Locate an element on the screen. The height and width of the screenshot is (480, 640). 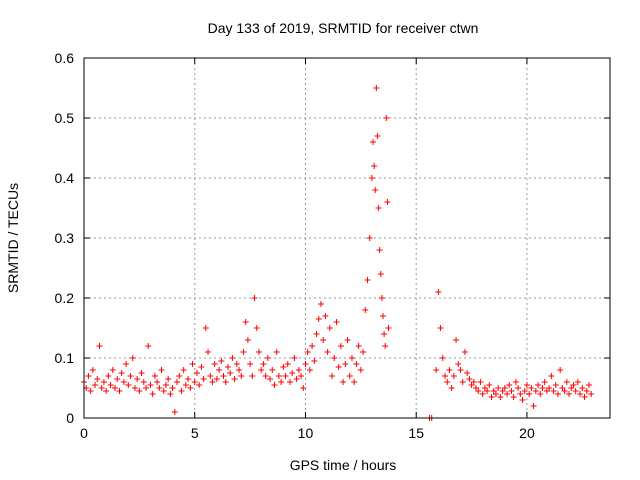
x-tick-label: 15 is located at coordinates (416, 433).